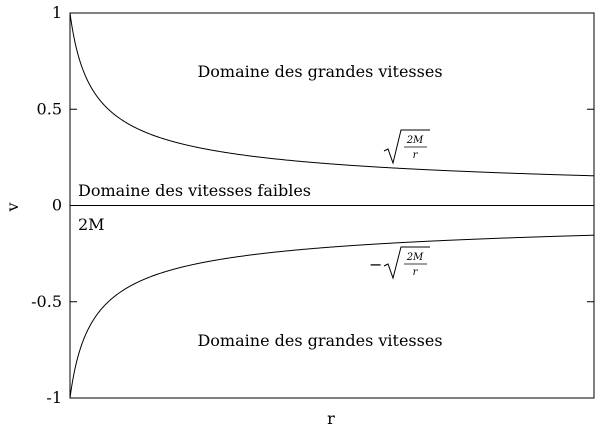  I want to click on y-axis-label: v, so click(12, 207).